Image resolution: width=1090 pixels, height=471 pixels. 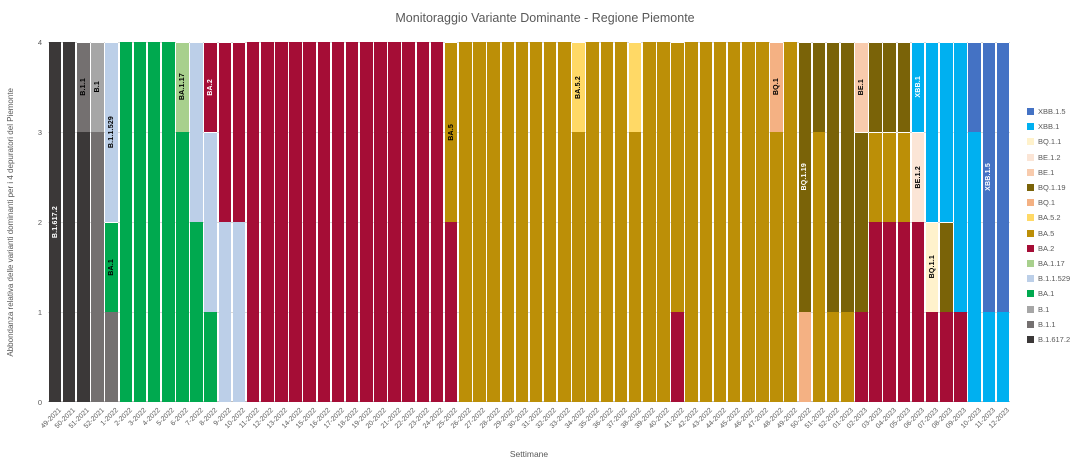 What do you see at coordinates (1048, 233) in the screenshot?
I see `legend-item-BA.5: BA.5` at bounding box center [1048, 233].